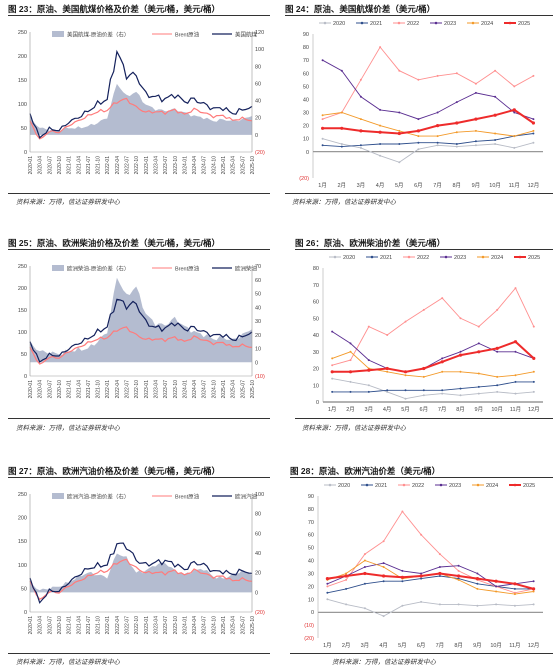 The height and width of the screenshot is (669, 558). What do you see at coordinates (246, 269) in the screenshot?
I see `chart-25-legend-product: 欧洲柴油` at bounding box center [246, 269].